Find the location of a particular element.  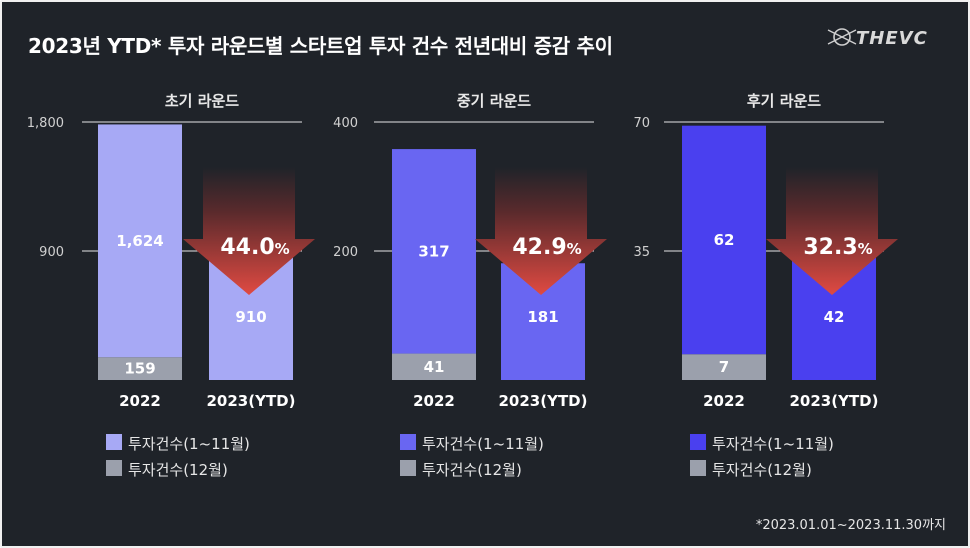

value-label-2022-dec: 41 is located at coordinates (434, 367).